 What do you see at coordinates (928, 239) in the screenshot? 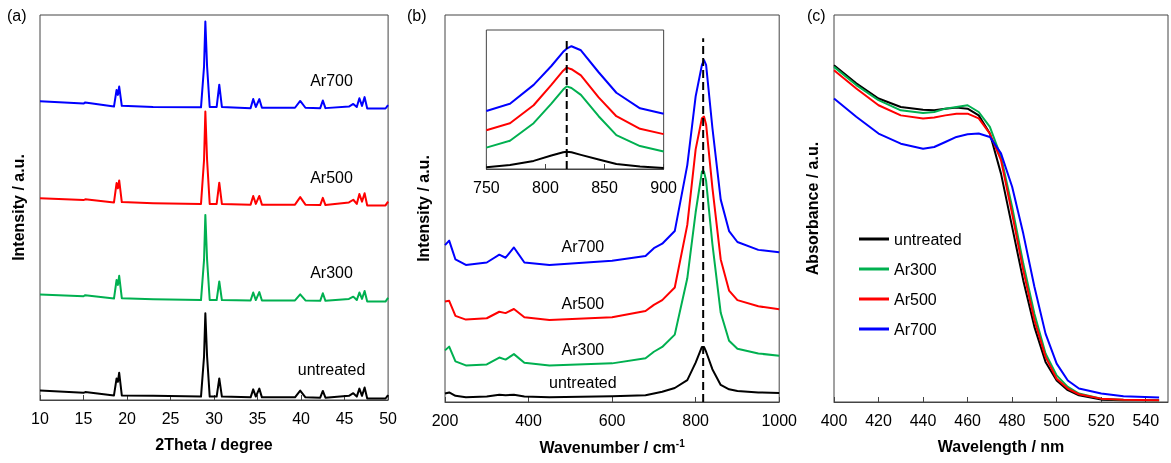
I see `legend-label: untreated` at bounding box center [928, 239].